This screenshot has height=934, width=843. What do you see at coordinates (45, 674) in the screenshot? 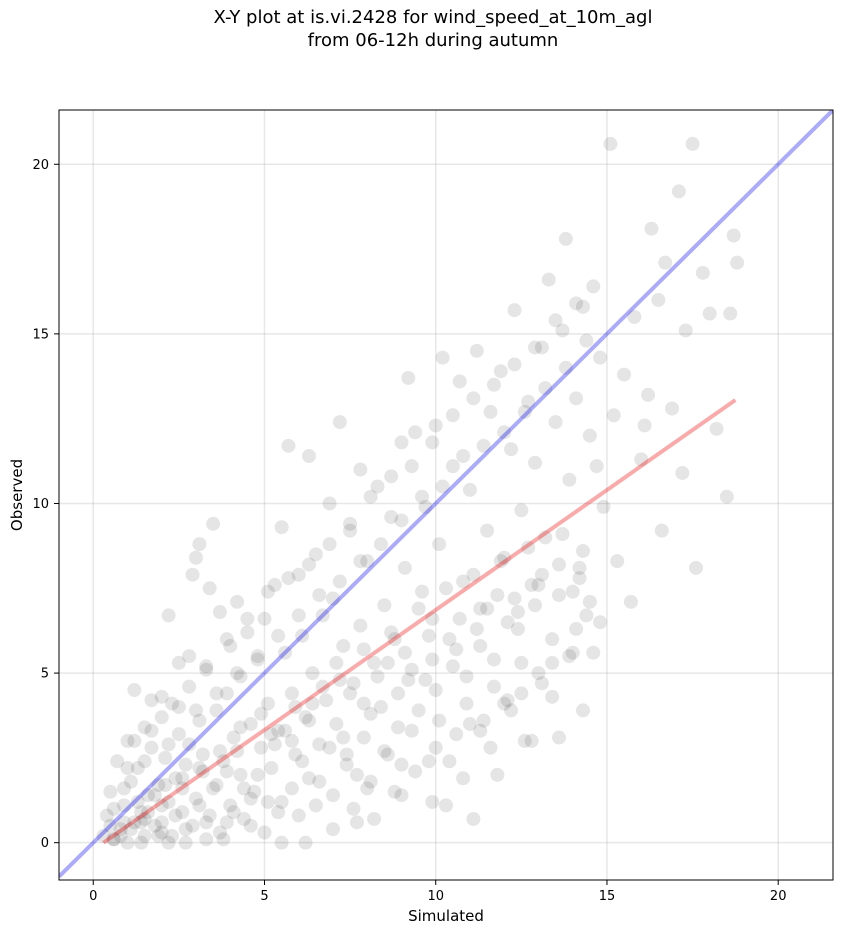
I see `y-tick-label: 5` at bounding box center [45, 674].